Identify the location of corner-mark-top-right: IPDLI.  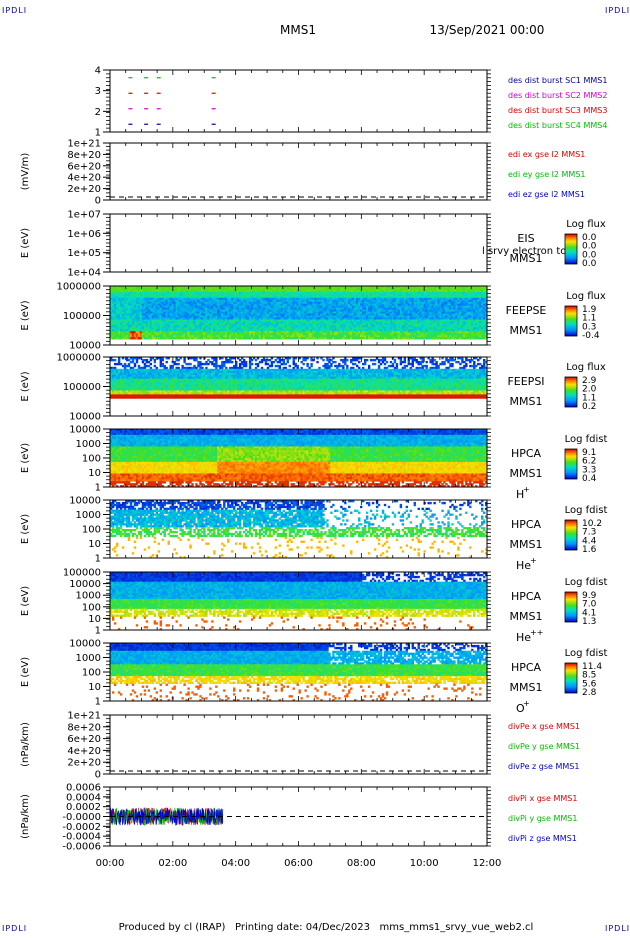
(617, 10).